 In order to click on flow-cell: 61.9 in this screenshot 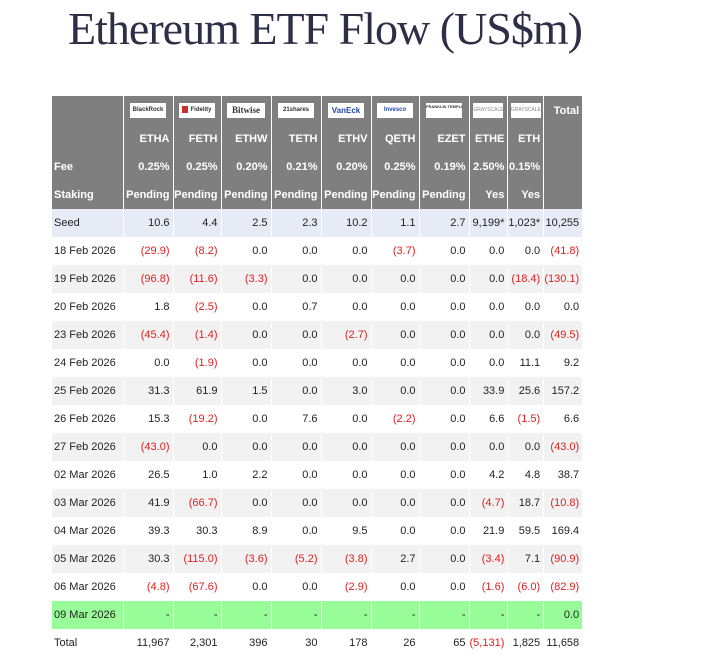, I will do `click(197, 391)`.